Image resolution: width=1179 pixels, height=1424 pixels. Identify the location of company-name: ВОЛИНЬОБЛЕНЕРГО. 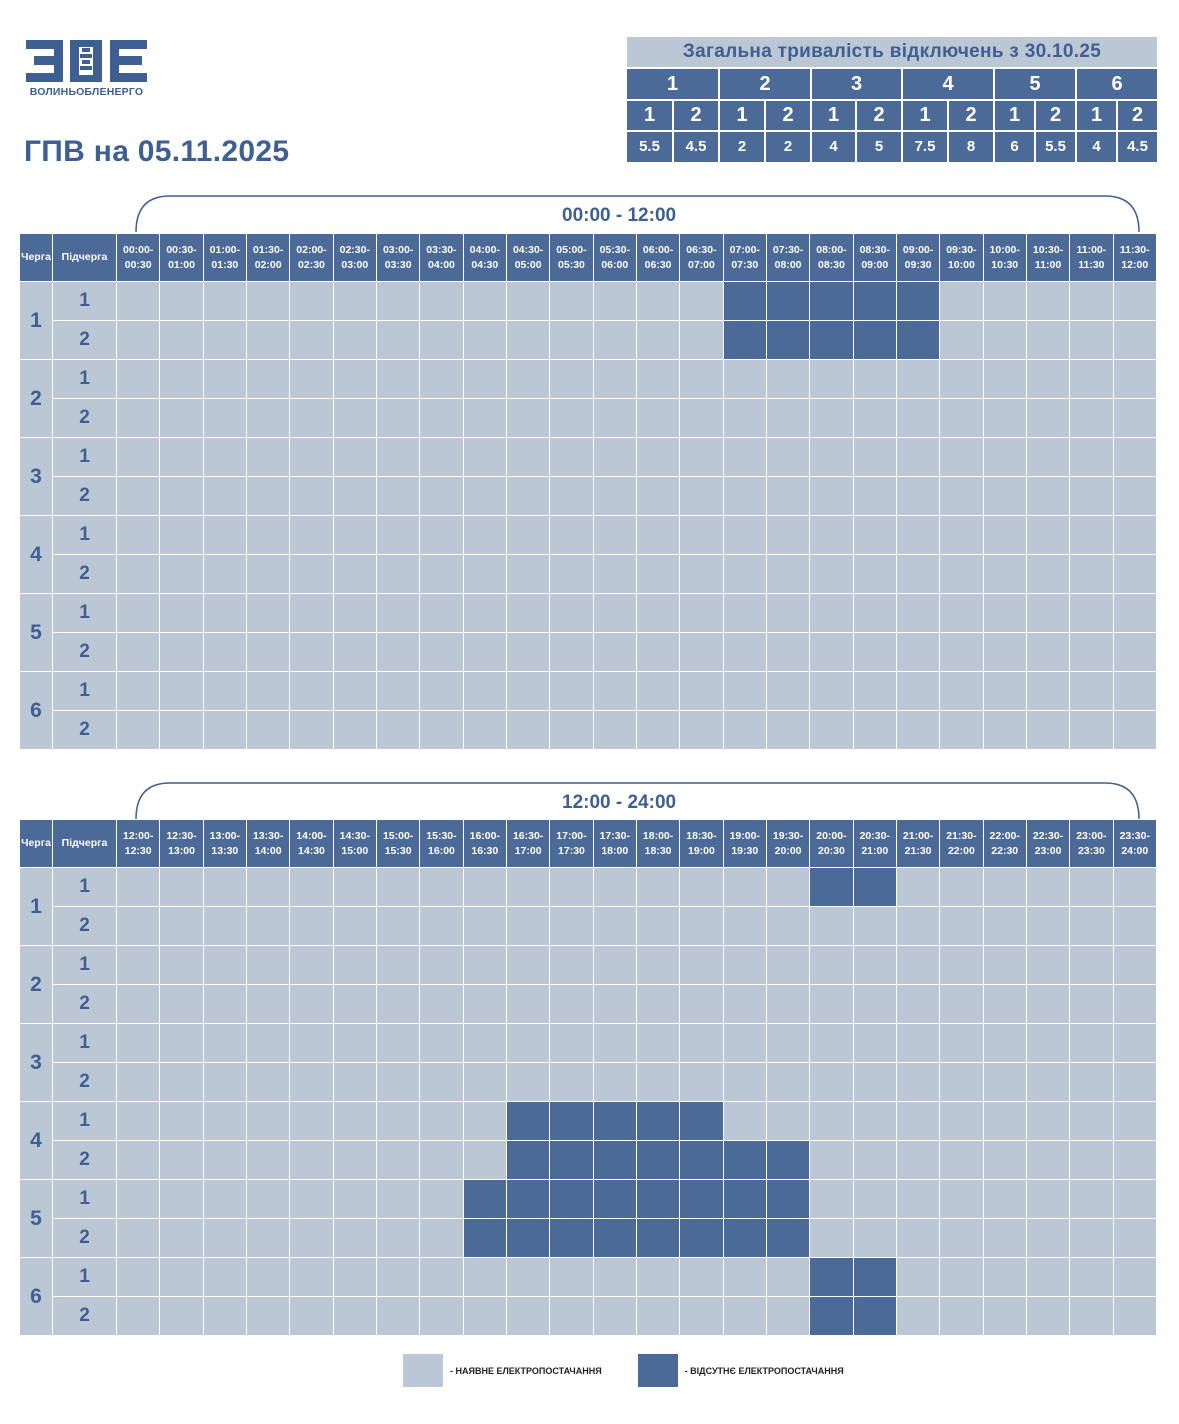
(86, 92).